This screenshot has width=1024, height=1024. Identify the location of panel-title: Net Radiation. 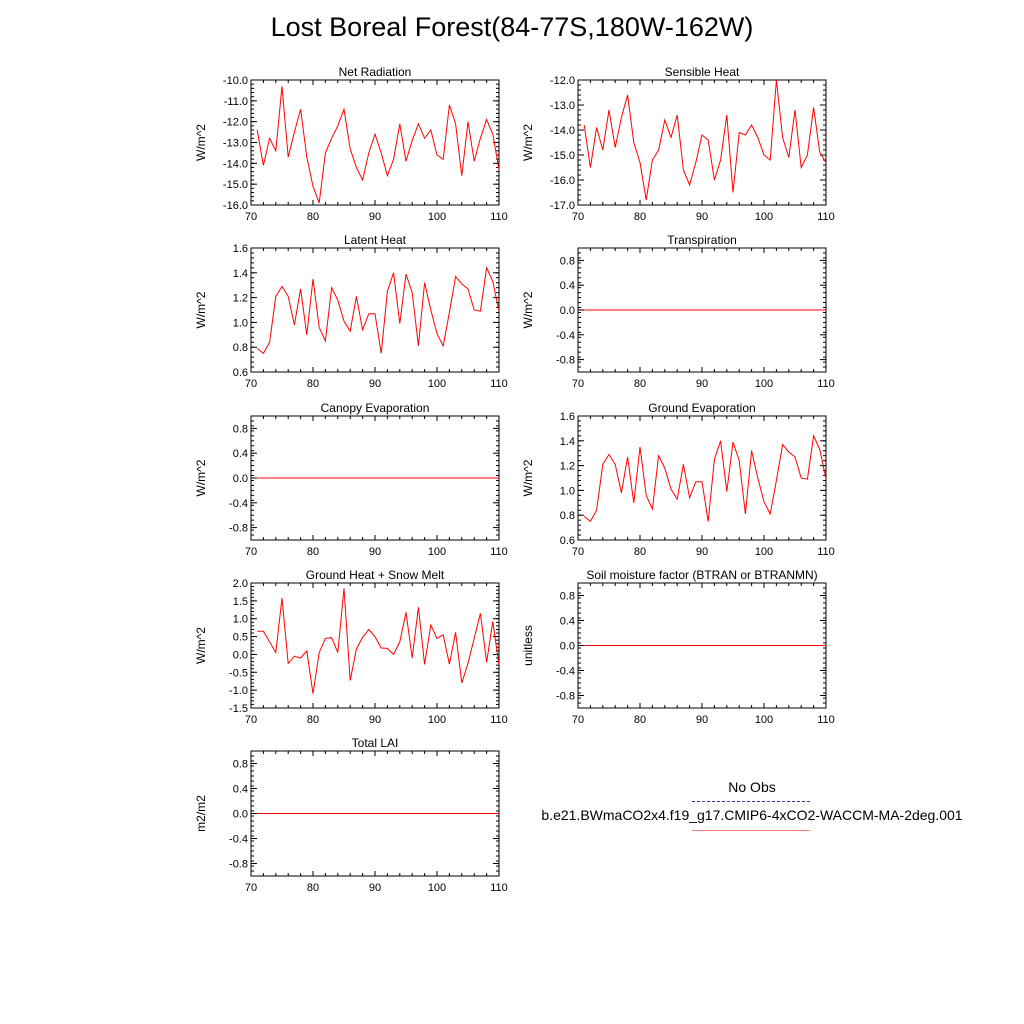
(375, 72).